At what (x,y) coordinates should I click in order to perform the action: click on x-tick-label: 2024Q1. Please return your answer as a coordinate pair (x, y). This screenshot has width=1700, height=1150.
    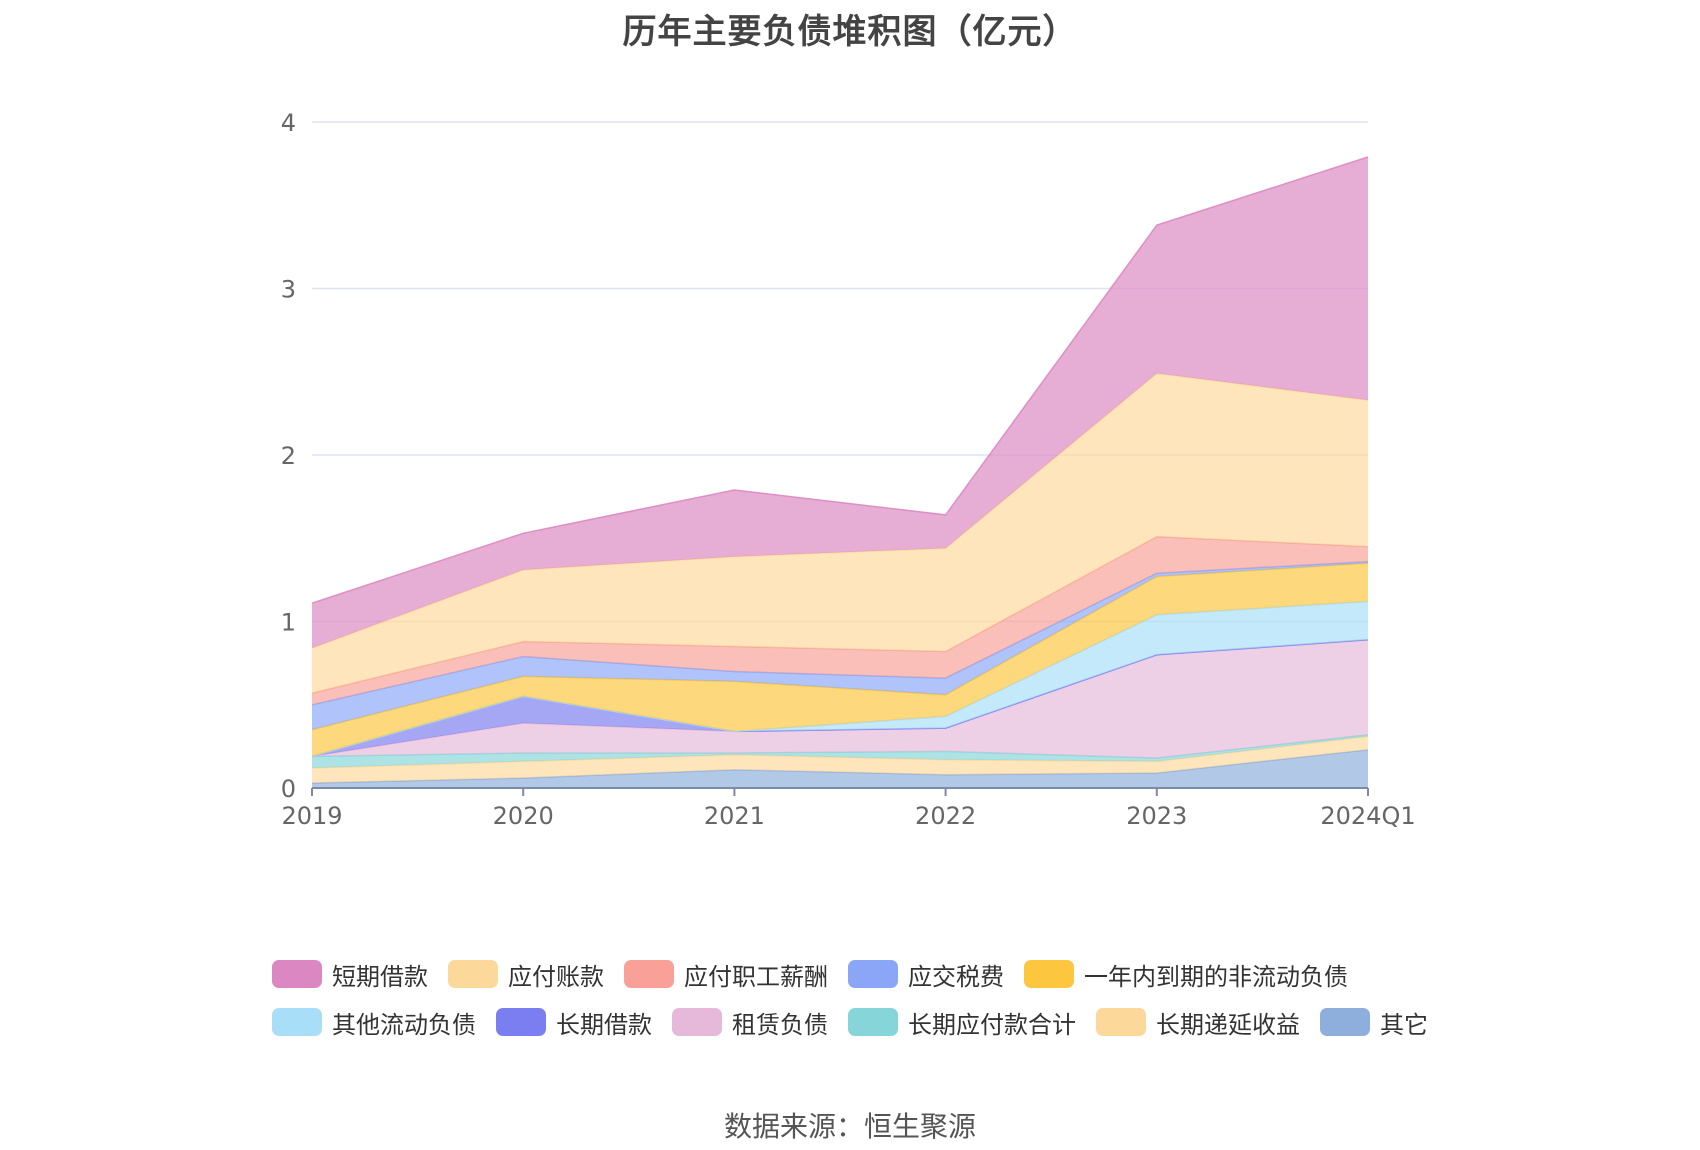
    Looking at the image, I should click on (1367, 816).